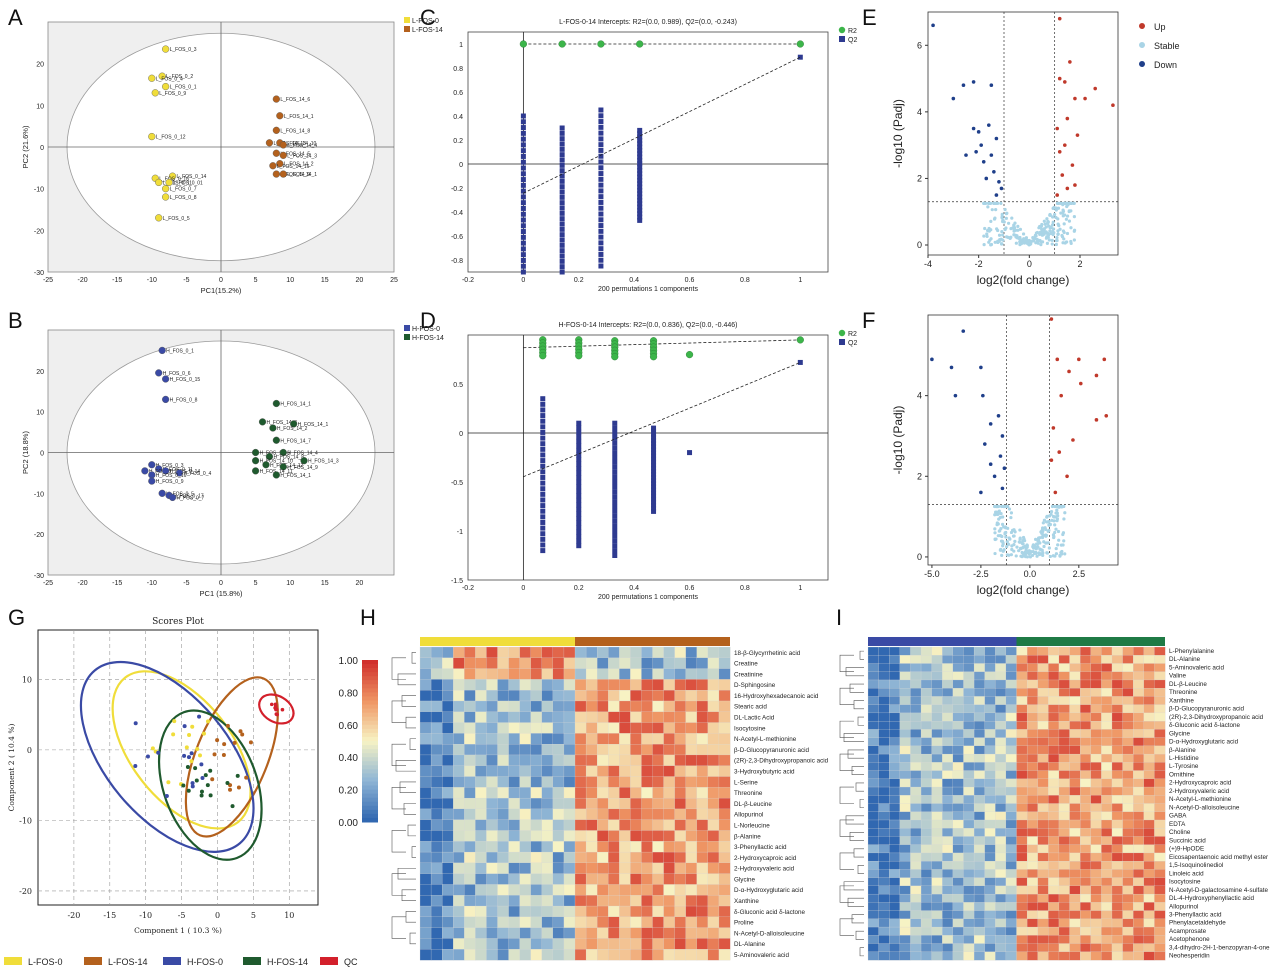 The width and height of the screenshot is (1280, 970). I want to click on row-label-I: 3,4-dihydro-2H-1-benzopyran-4-one, so click(1219, 947).